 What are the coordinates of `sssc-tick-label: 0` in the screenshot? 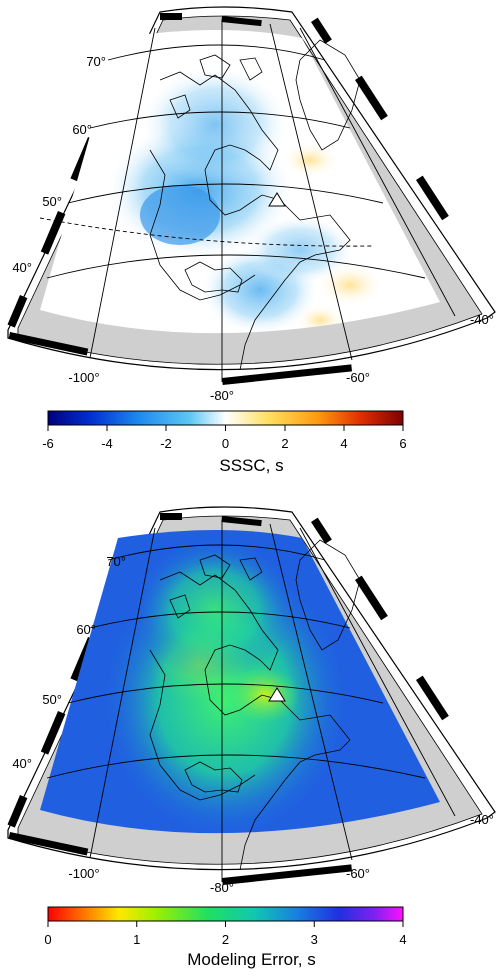 It's located at (225, 443).